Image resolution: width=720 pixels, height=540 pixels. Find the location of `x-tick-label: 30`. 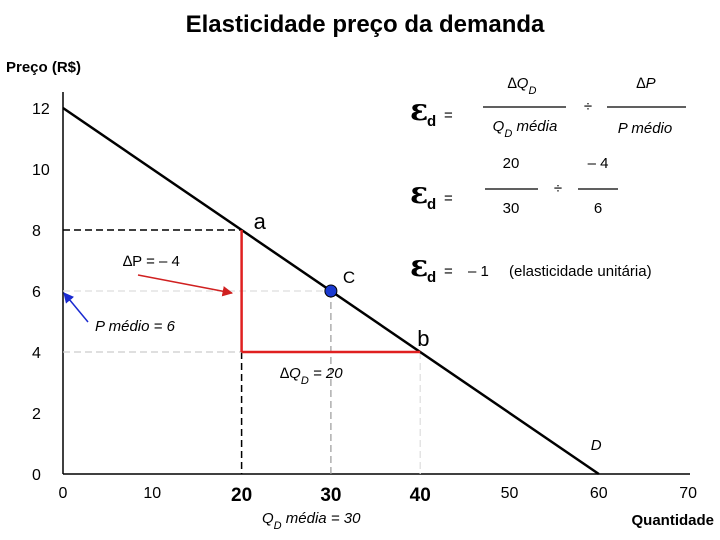

x-tick-label: 30 is located at coordinates (330, 495).